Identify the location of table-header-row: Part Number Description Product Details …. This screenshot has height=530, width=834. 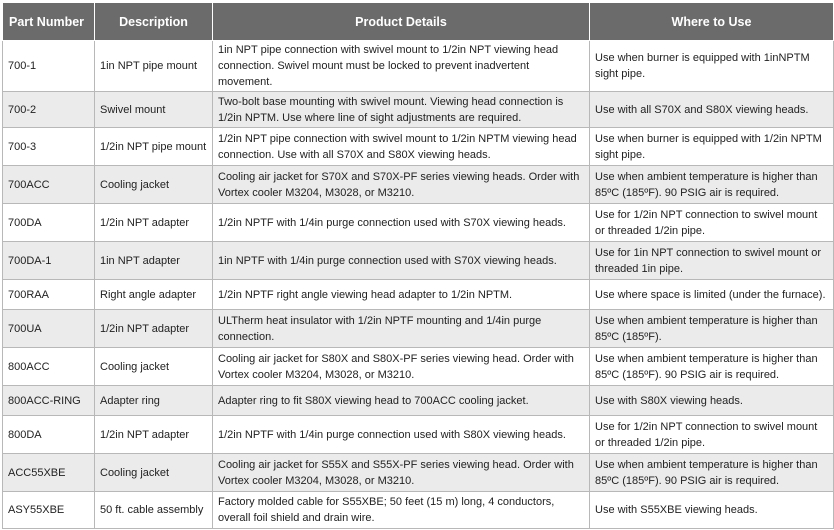
(418, 21).